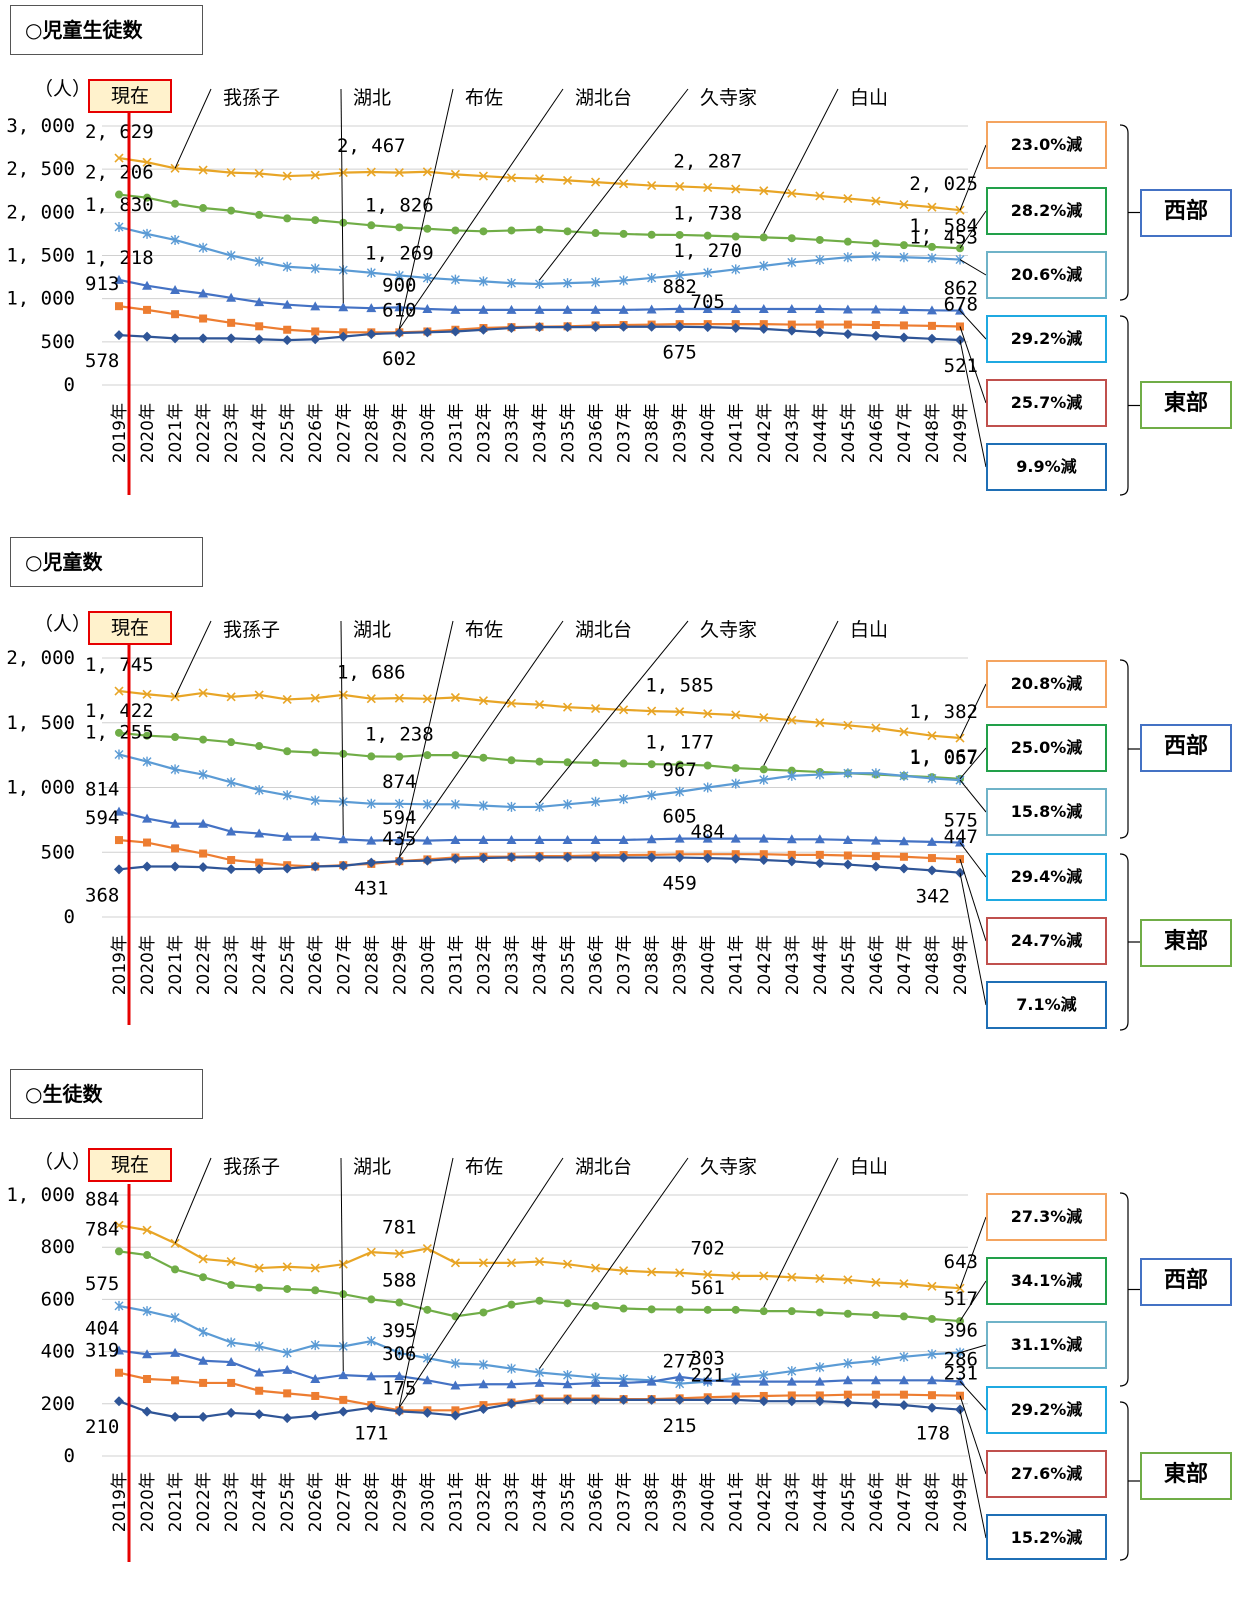 The width and height of the screenshot is (1239, 1598). Describe the element at coordinates (372, 98) in the screenshot. I see `callout-label: 湖北` at that location.